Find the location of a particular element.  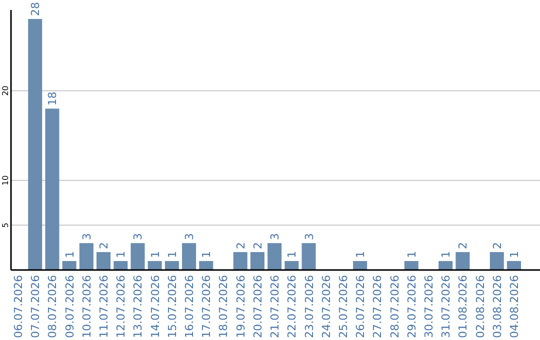

x-tick-label: 28.07.2026 is located at coordinates (395, 306).